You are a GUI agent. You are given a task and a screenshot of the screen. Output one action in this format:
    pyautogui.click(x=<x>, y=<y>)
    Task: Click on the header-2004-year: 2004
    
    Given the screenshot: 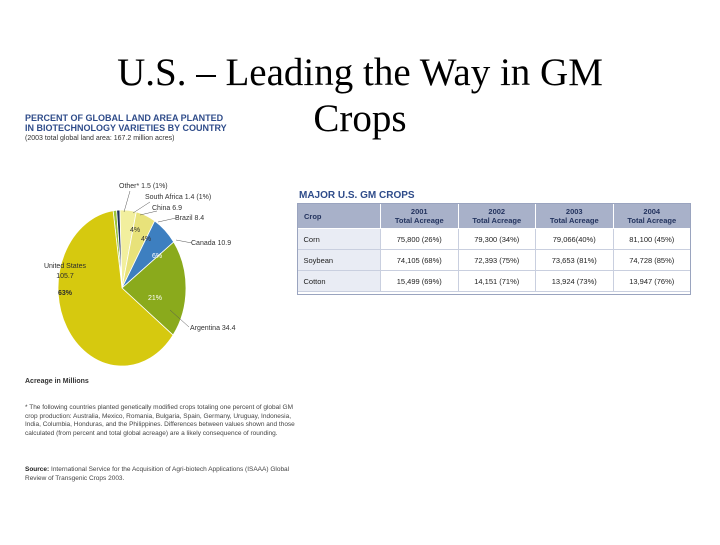 What is the action you would take?
    pyautogui.click(x=652, y=211)
    